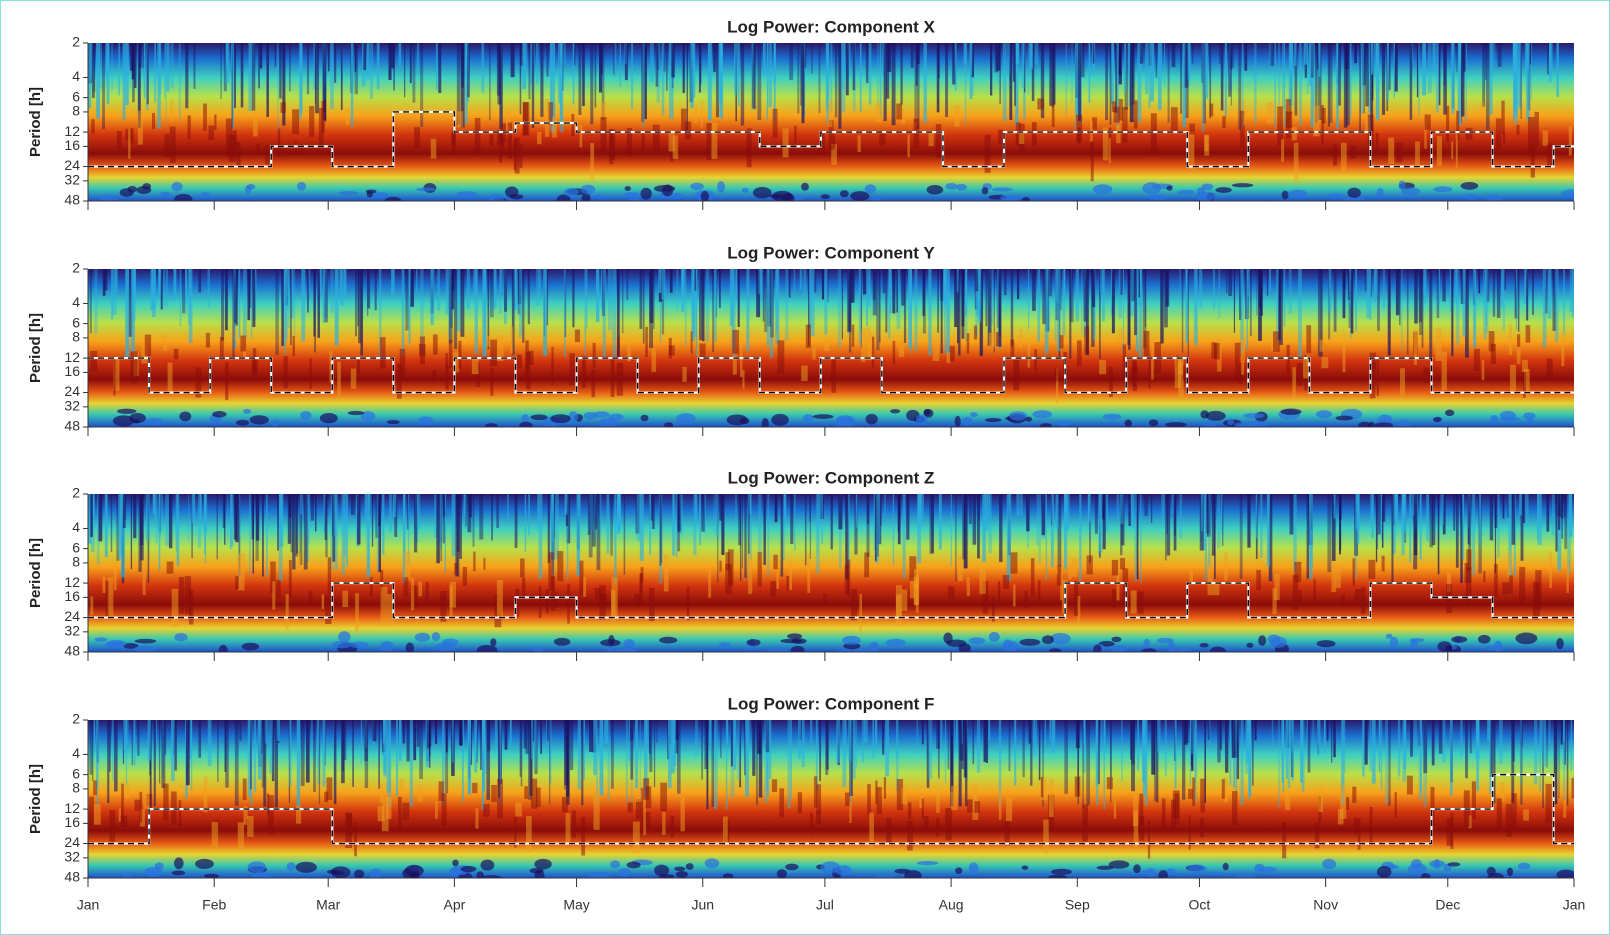 This screenshot has height=935, width=1610. I want to click on y-tick-label: 2, so click(76, 42).